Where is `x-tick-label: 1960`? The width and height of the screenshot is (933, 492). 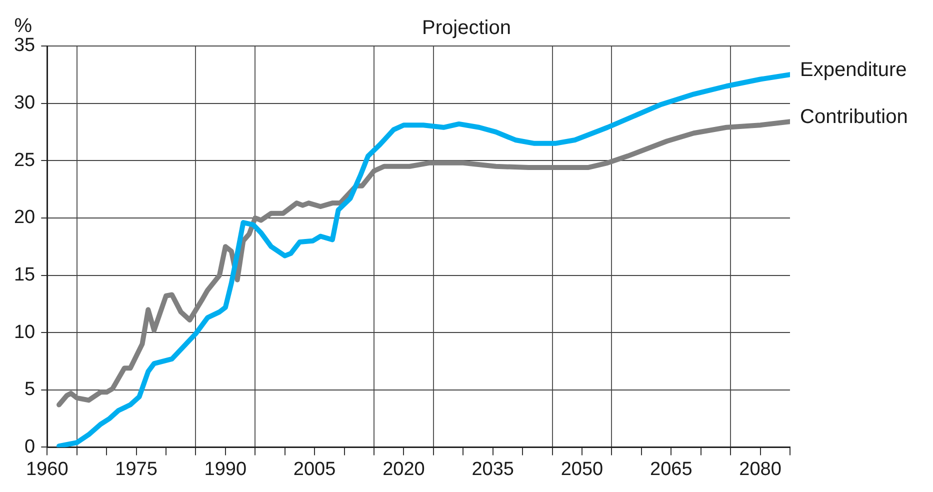 x-tick-label: 1960 is located at coordinates (47, 469).